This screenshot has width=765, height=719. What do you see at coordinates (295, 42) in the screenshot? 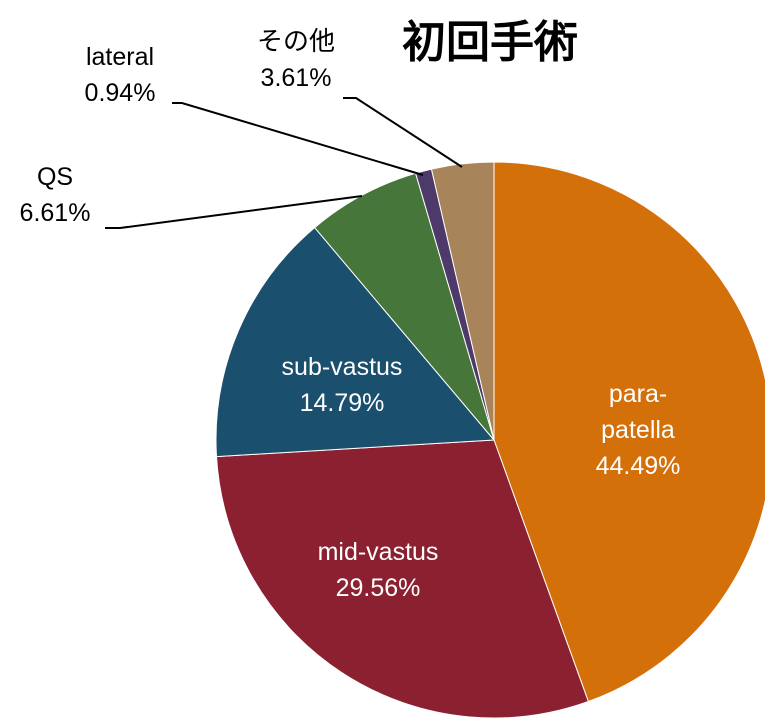
I see `slice-name: その他` at bounding box center [295, 42].